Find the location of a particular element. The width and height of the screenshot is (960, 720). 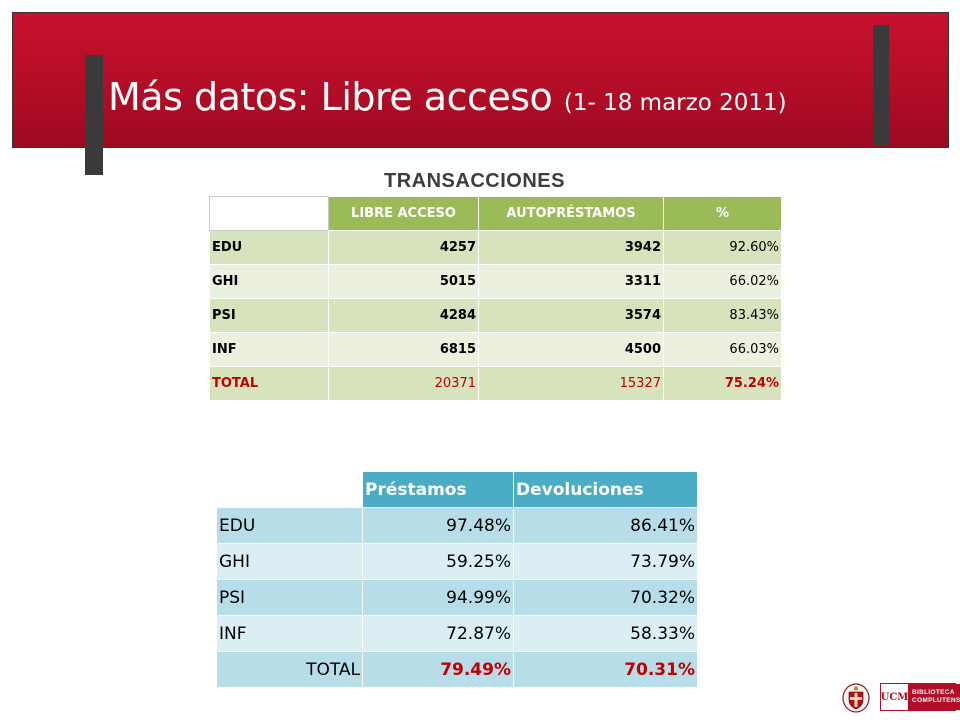

percent-value: 66.03% is located at coordinates (722, 349).